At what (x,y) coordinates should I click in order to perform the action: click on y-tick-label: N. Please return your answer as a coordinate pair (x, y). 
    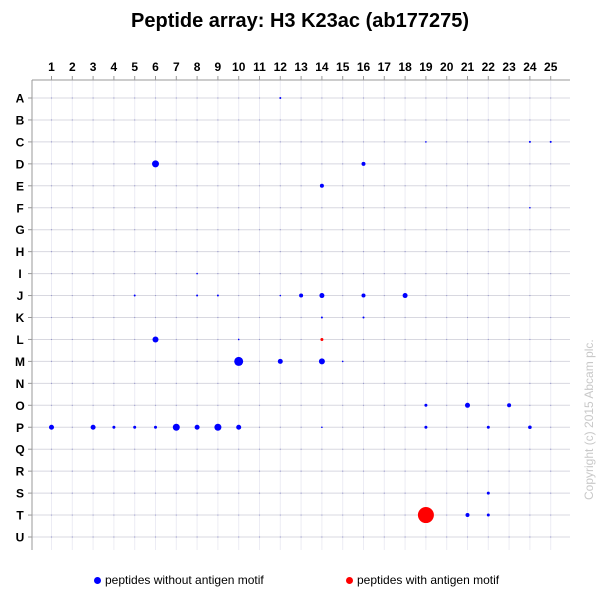
    Looking at the image, I should click on (20, 384).